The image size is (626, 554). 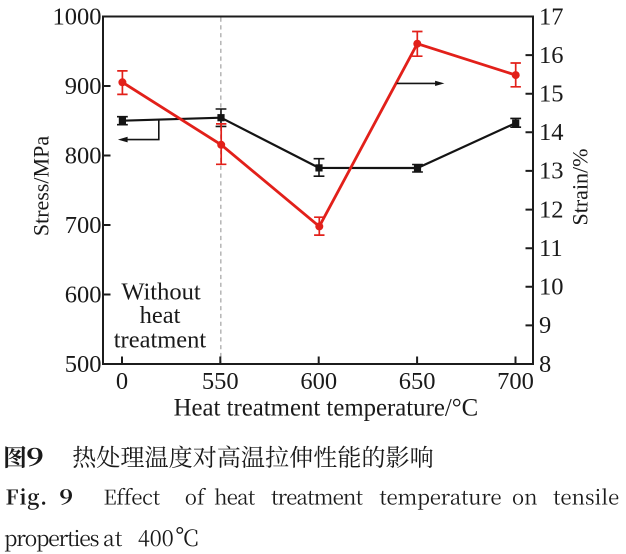 I want to click on svg-text: Without, so click(x=161, y=292).